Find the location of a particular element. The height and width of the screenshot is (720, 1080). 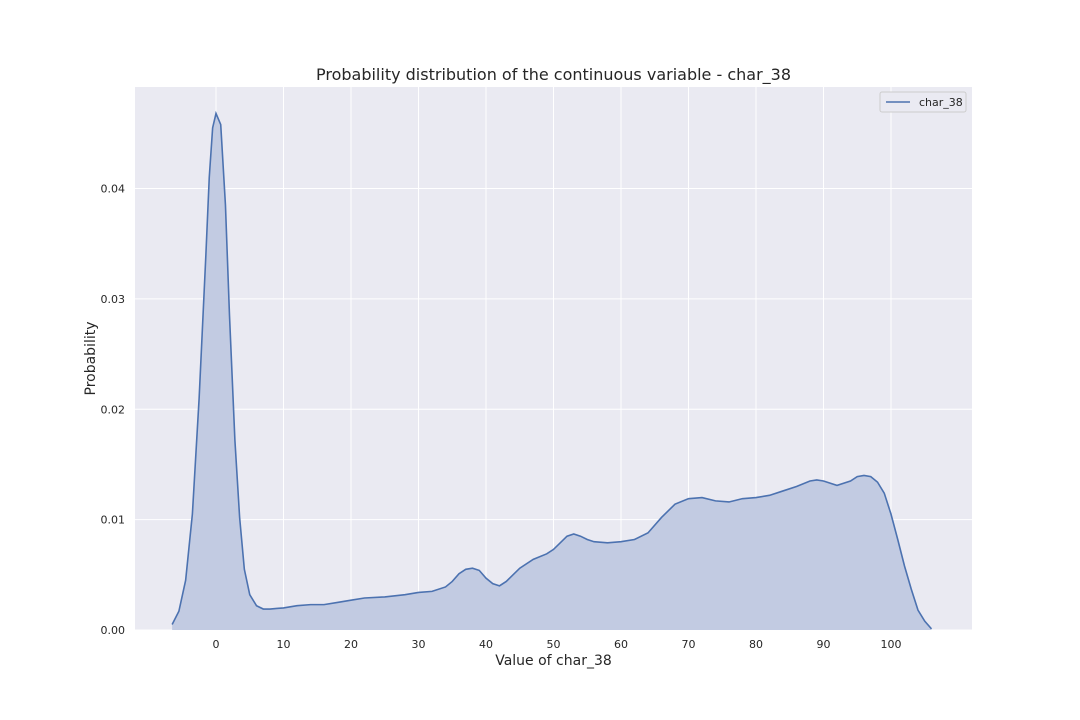

y-tick-label: 0.03 is located at coordinates (113, 299).